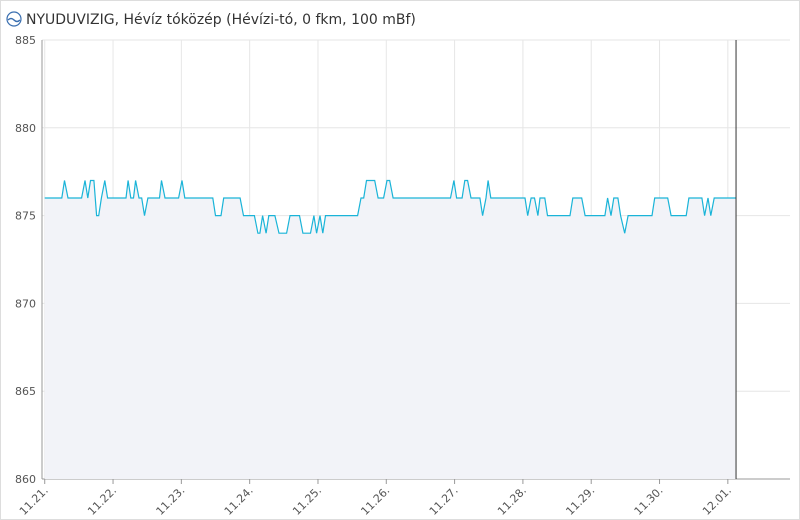  What do you see at coordinates (25, 40) in the screenshot?
I see `y-tick-label: 885` at bounding box center [25, 40].